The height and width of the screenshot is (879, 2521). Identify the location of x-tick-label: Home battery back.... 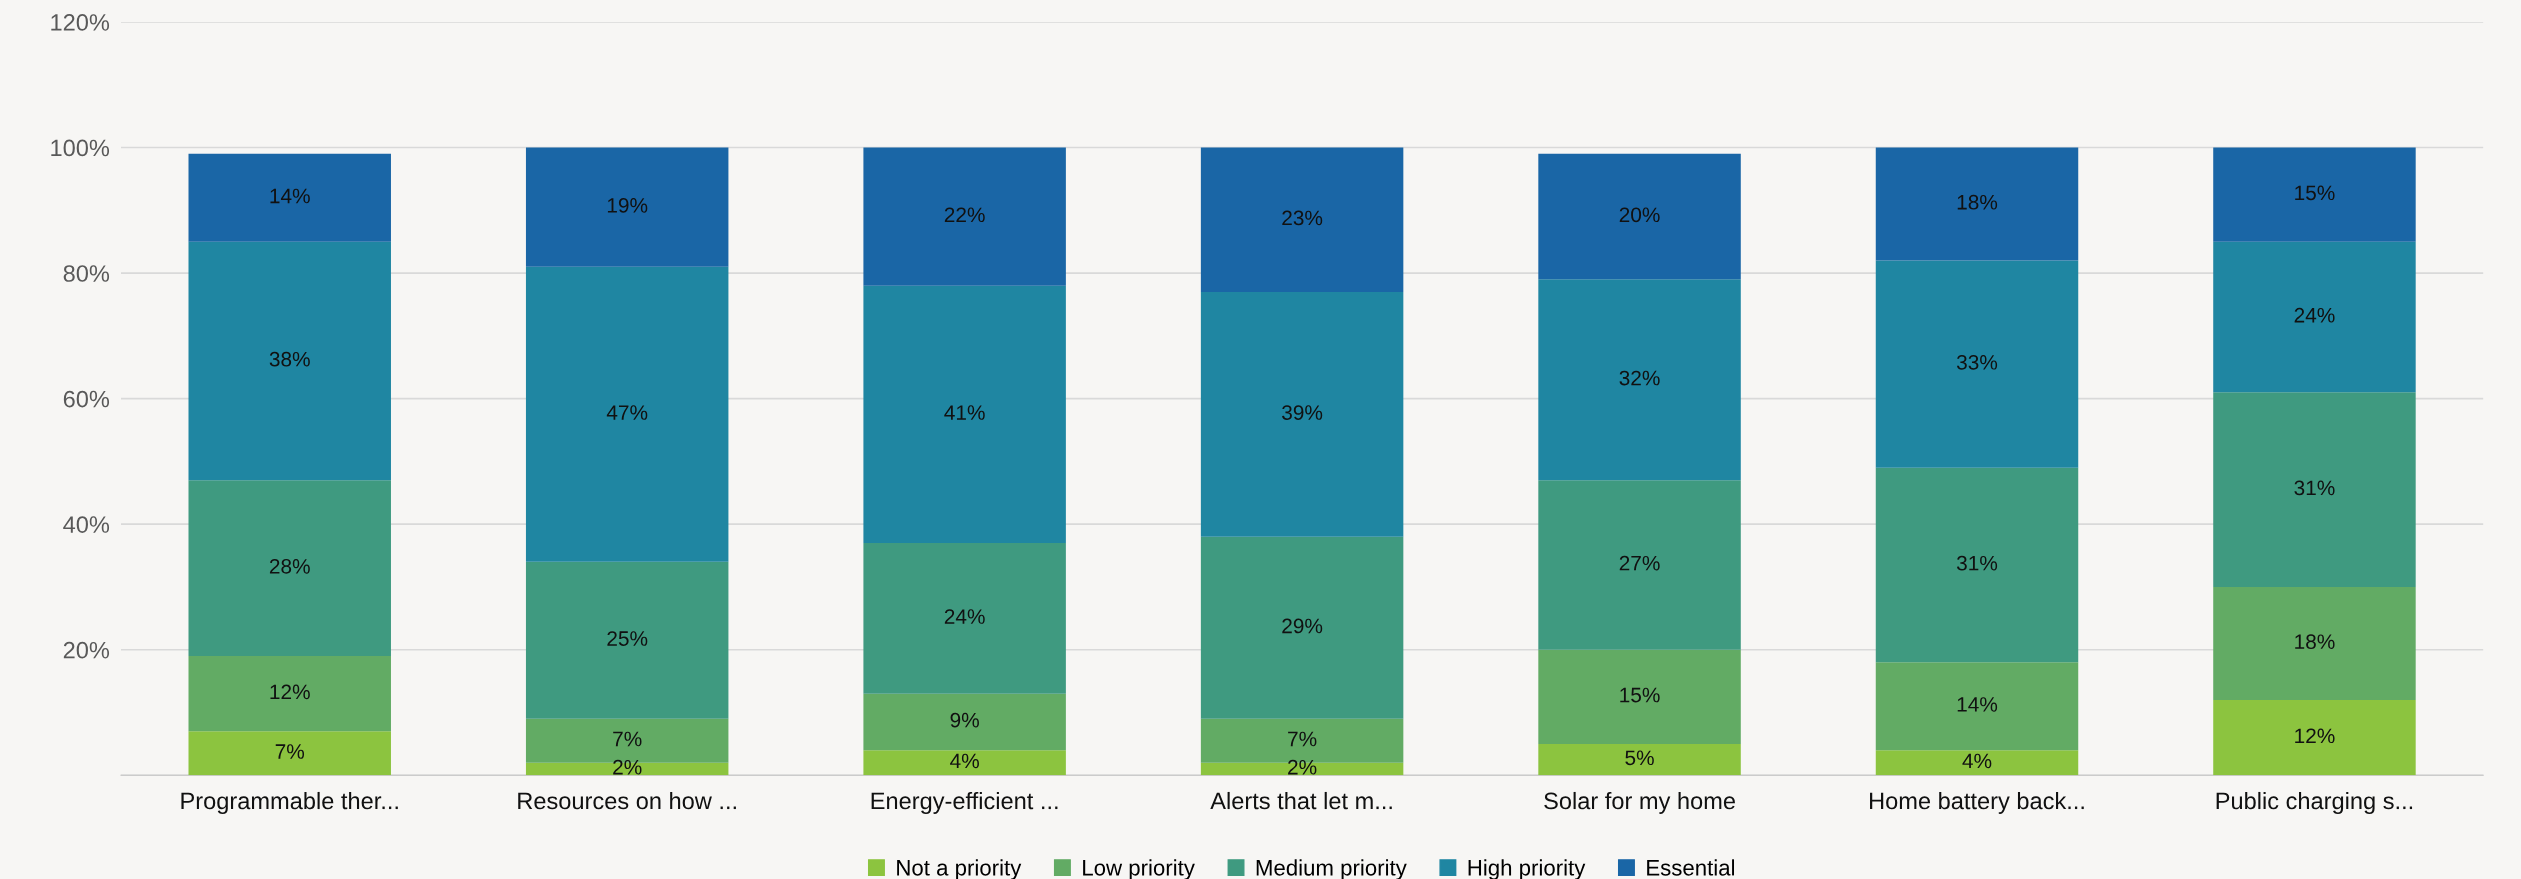
(1977, 802).